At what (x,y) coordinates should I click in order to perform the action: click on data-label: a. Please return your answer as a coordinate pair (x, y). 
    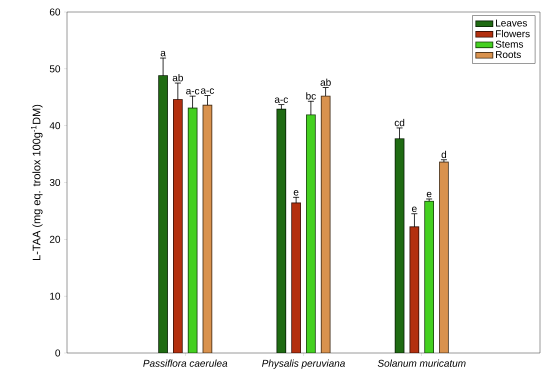
    Looking at the image, I should click on (163, 53).